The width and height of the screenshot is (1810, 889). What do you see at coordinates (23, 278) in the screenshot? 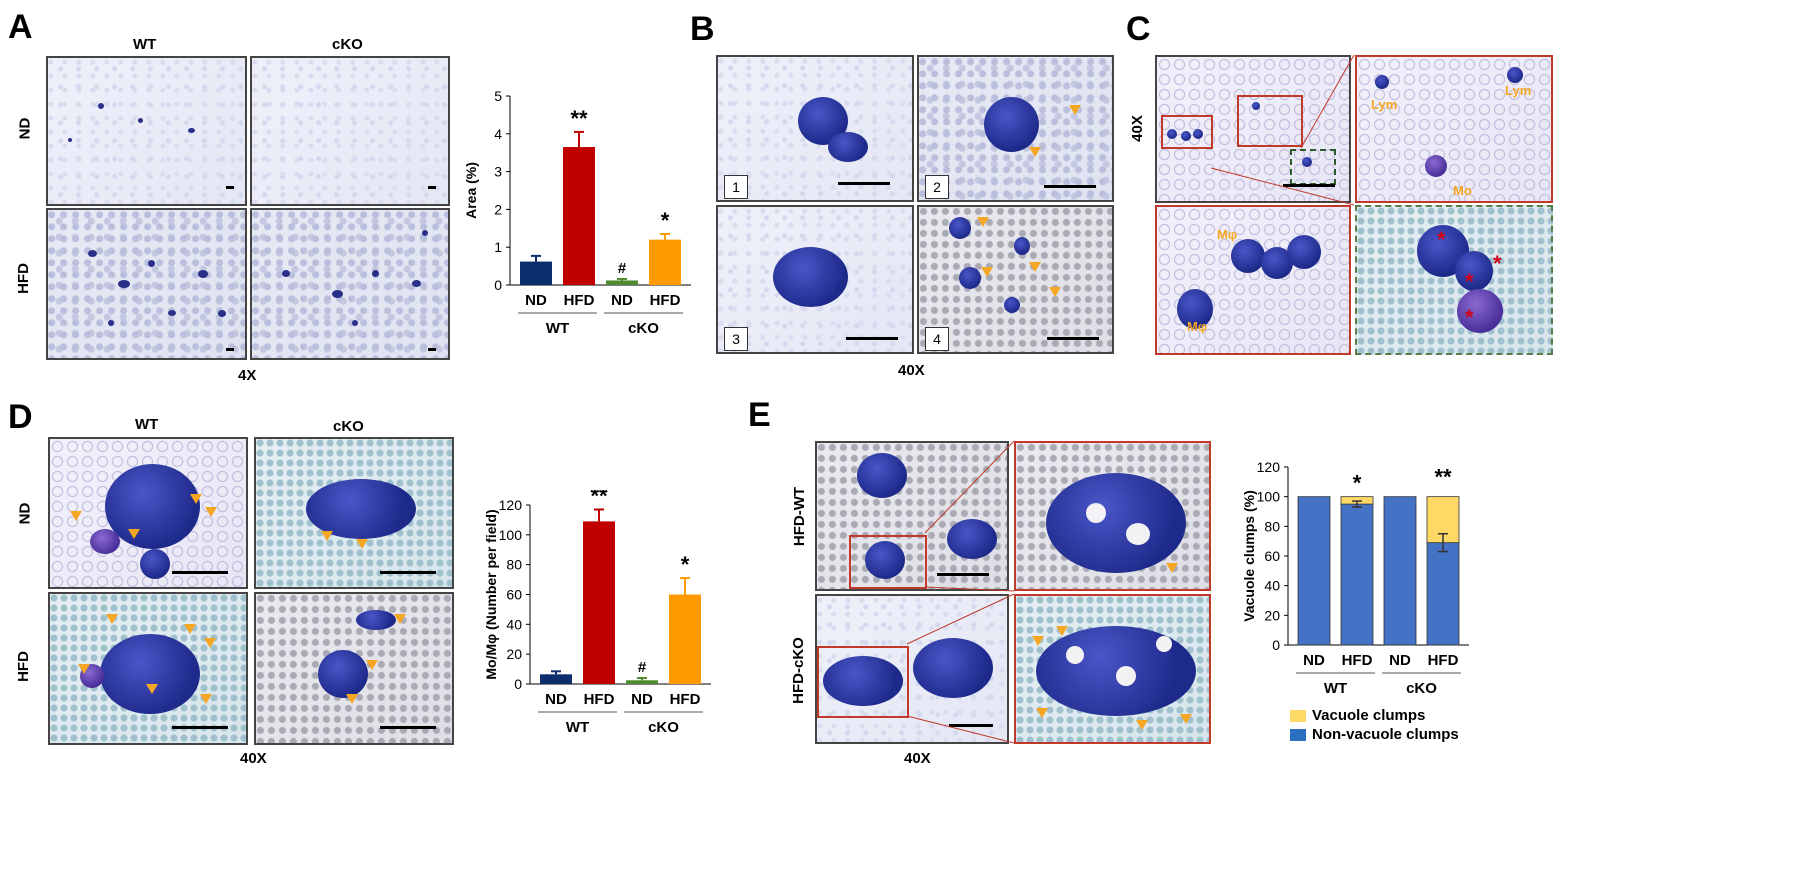
I see `row-label-hfd: HFD` at bounding box center [23, 278].